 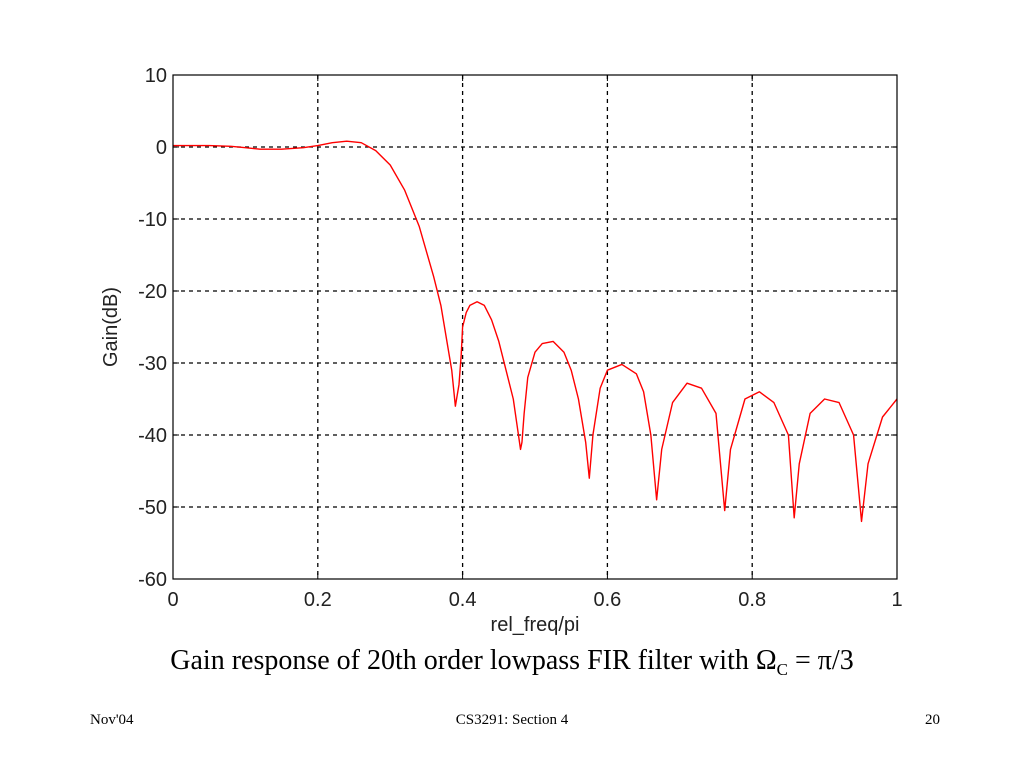 What do you see at coordinates (152, 220) in the screenshot?
I see `y-tick-label: -10` at bounding box center [152, 220].